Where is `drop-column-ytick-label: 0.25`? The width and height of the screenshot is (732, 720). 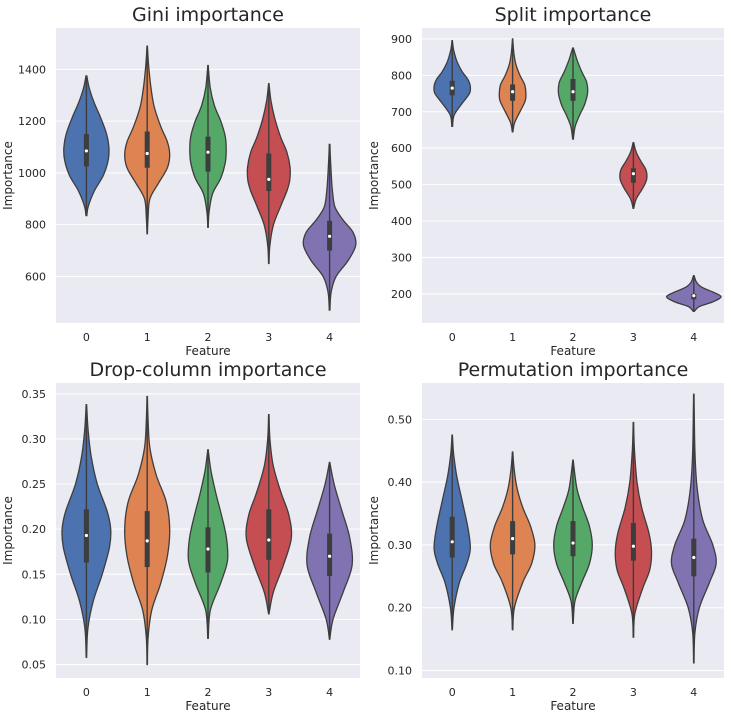
drop-column-ytick-label: 0.25 is located at coordinates (34, 484).